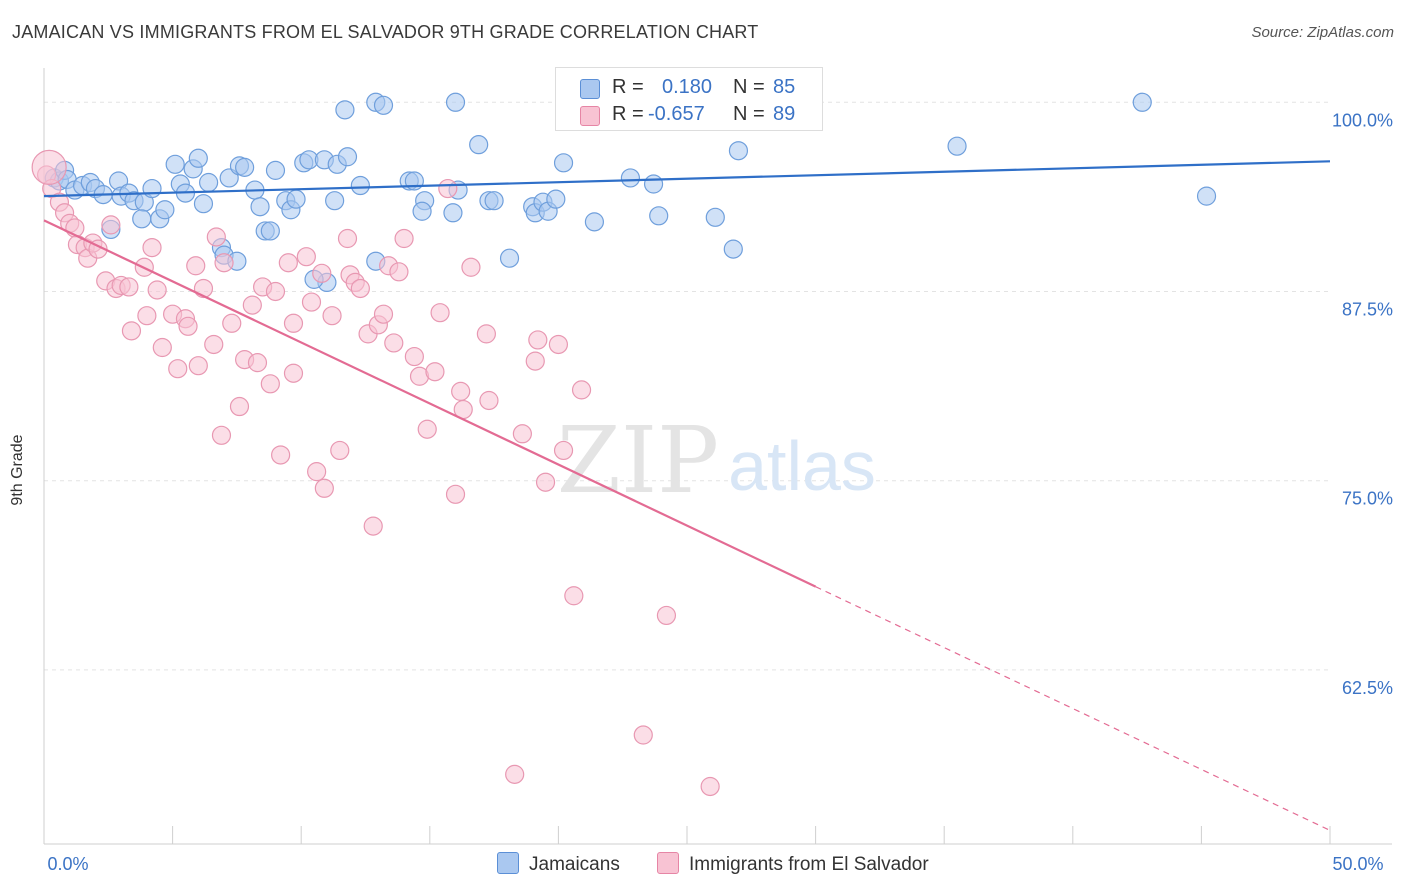  Describe the element at coordinates (67, 864) in the screenshot. I see `x-tick-label-min: 0.0%` at that location.